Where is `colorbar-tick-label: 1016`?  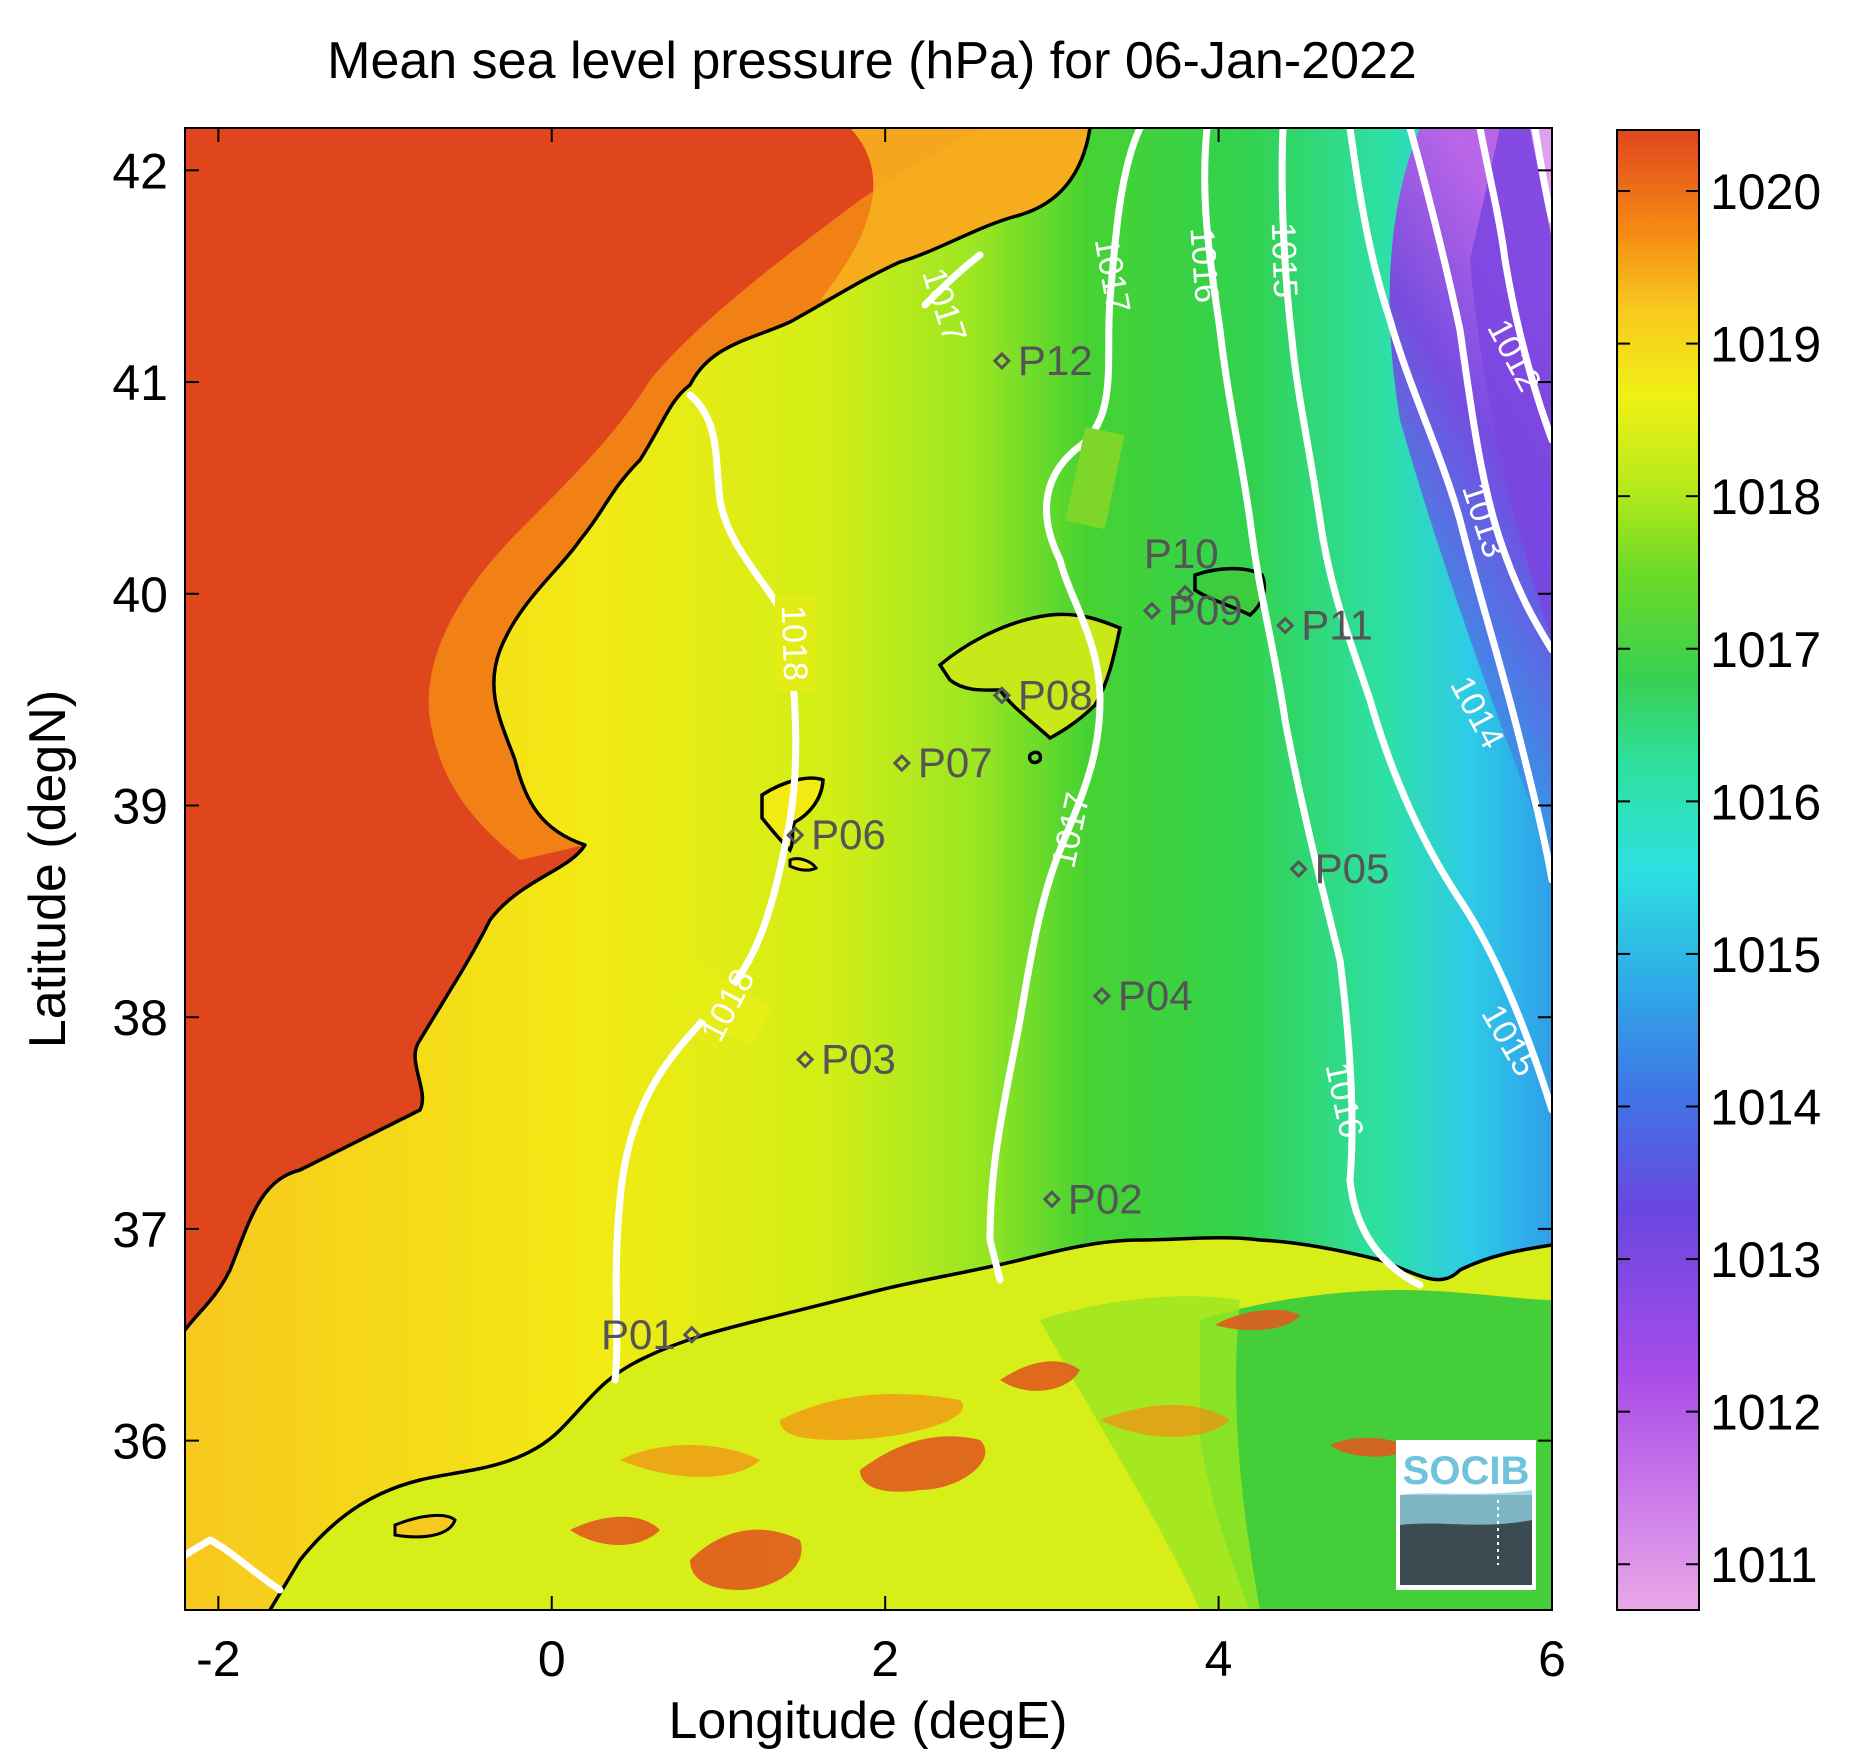
colorbar-tick-label: 1016 is located at coordinates (1765, 802).